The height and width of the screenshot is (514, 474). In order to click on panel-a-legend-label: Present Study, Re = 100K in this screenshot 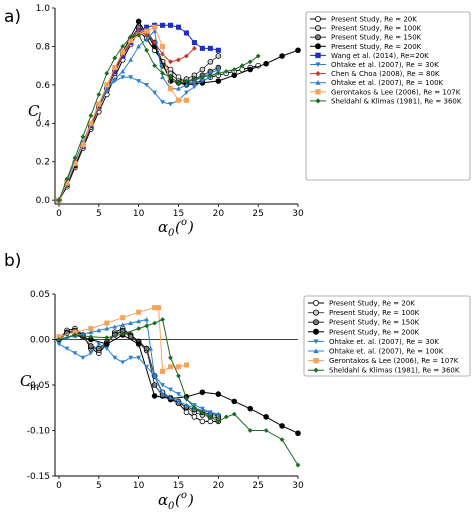, I will do `click(376, 29)`.